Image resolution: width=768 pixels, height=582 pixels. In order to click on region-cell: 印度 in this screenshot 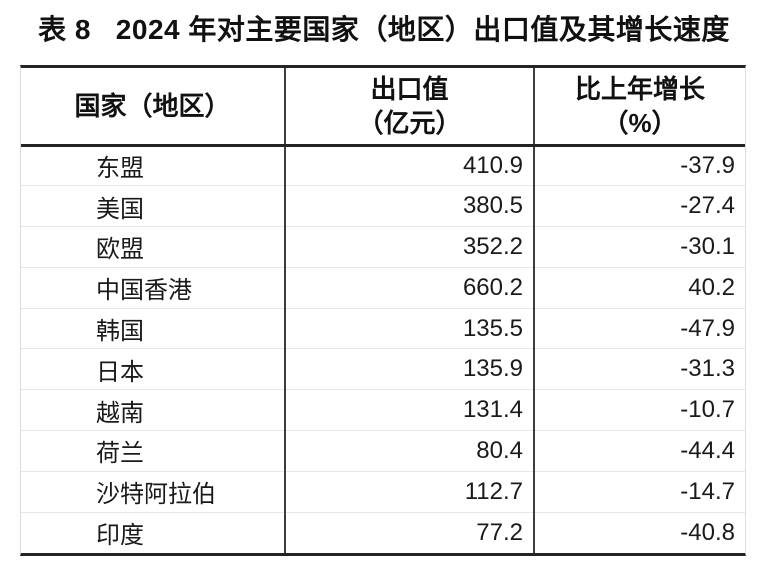, I will do `click(153, 532)`.